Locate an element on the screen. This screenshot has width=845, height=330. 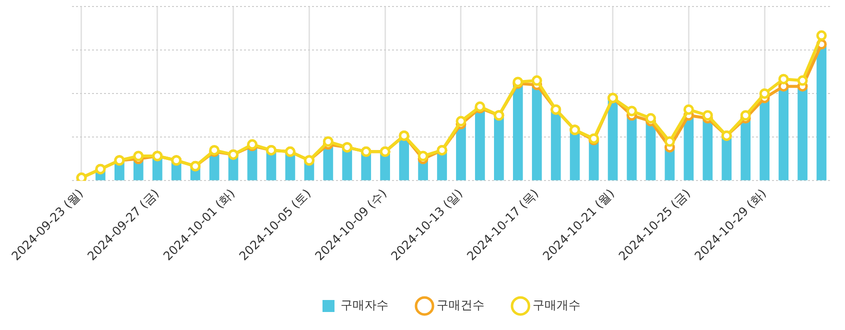
legend-label: 구매건수 is located at coordinates (460, 305).